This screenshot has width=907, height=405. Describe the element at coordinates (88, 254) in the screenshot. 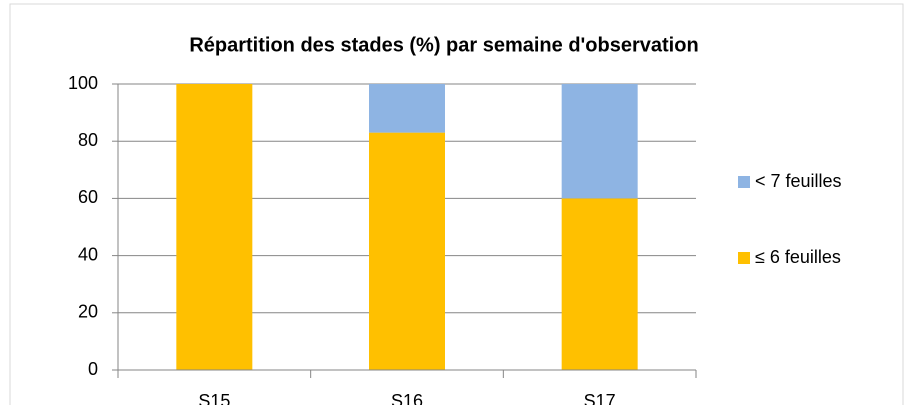

I see `y-tick-label: 40` at that location.